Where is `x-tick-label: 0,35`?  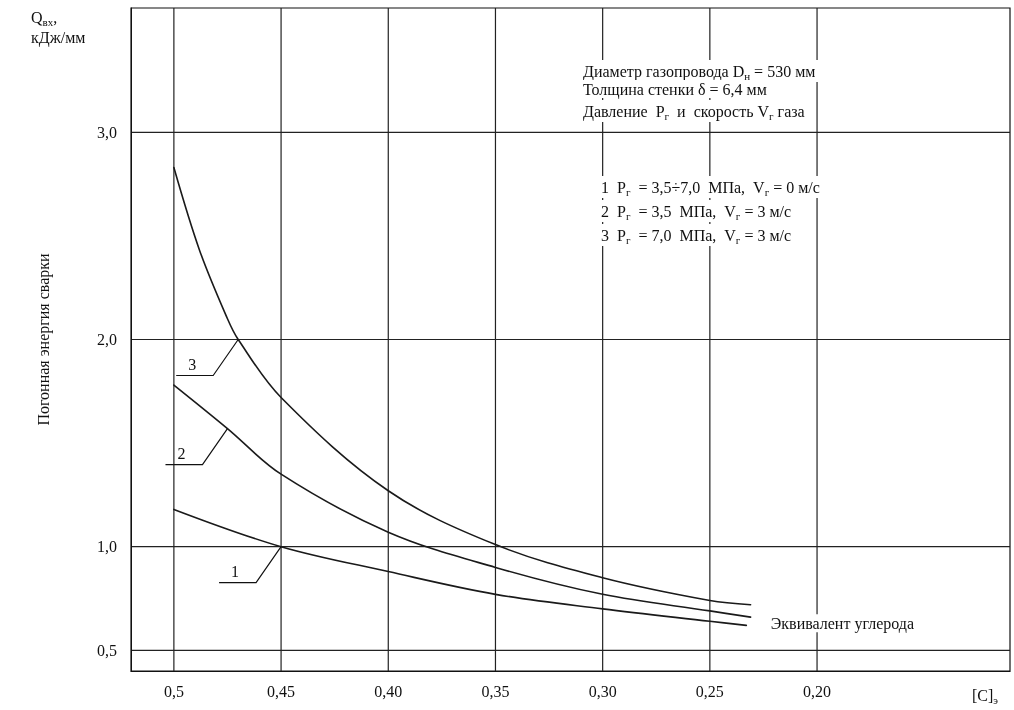 x-tick-label: 0,35 is located at coordinates (495, 691).